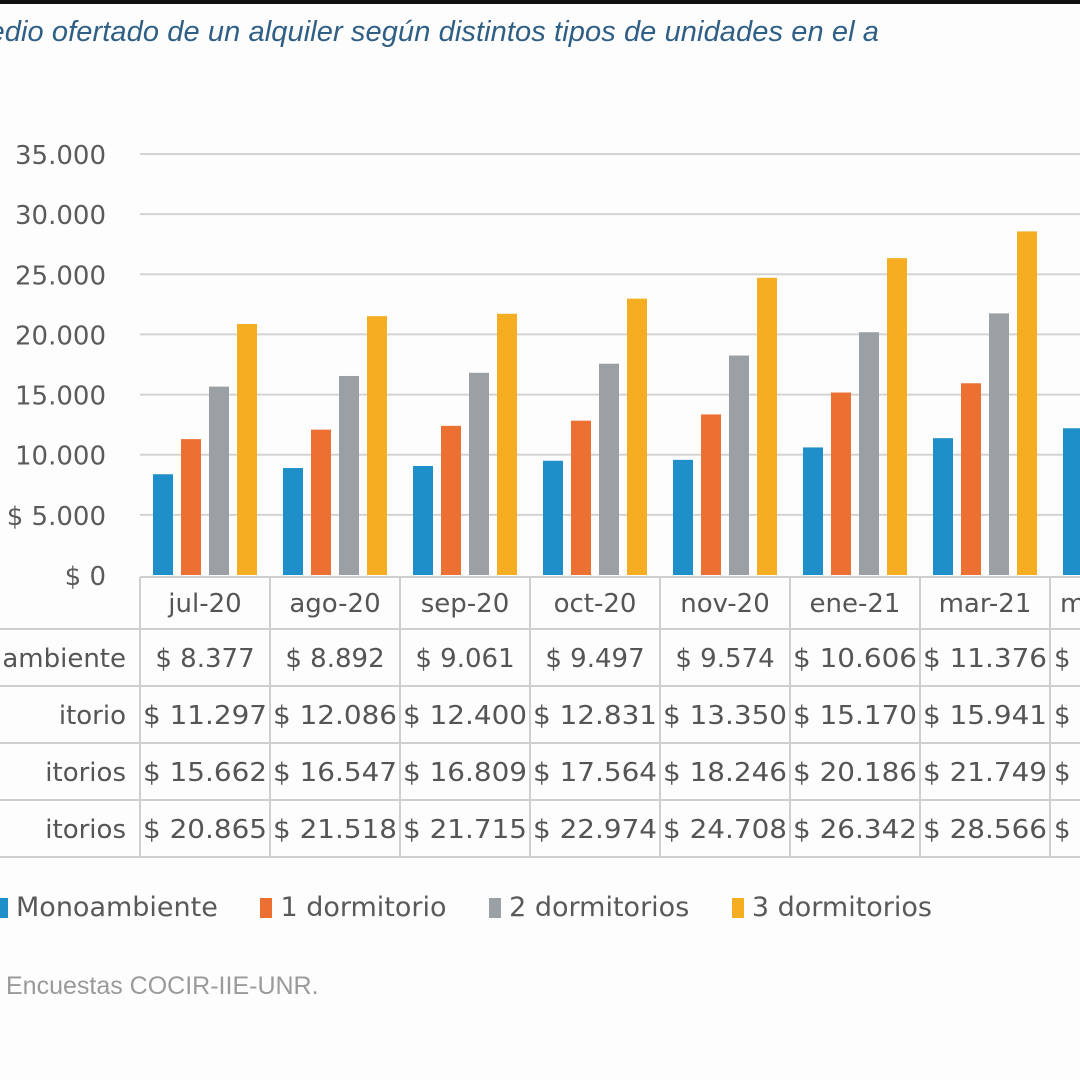  I want to click on legend-item-2-dormitorios: 2 dormitorios, so click(589, 907).